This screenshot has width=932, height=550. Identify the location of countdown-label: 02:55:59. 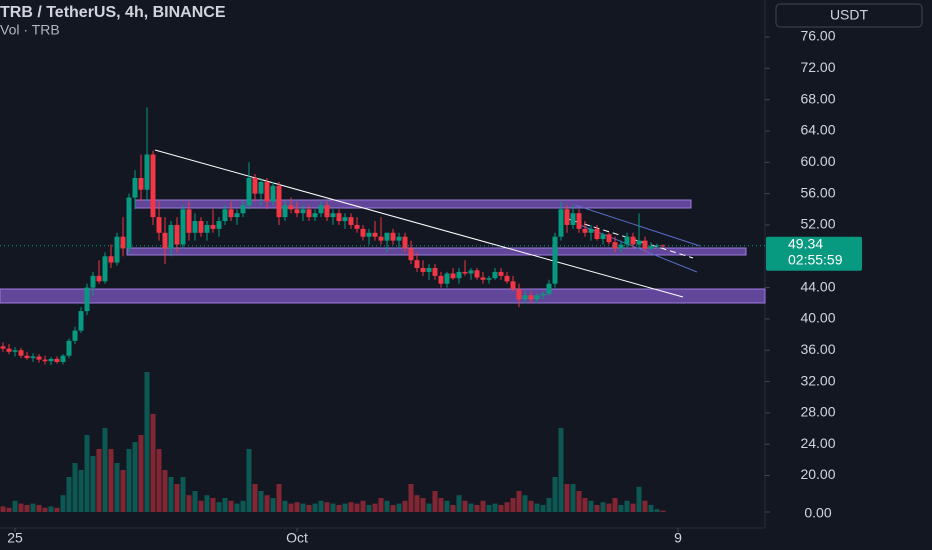
(815, 259).